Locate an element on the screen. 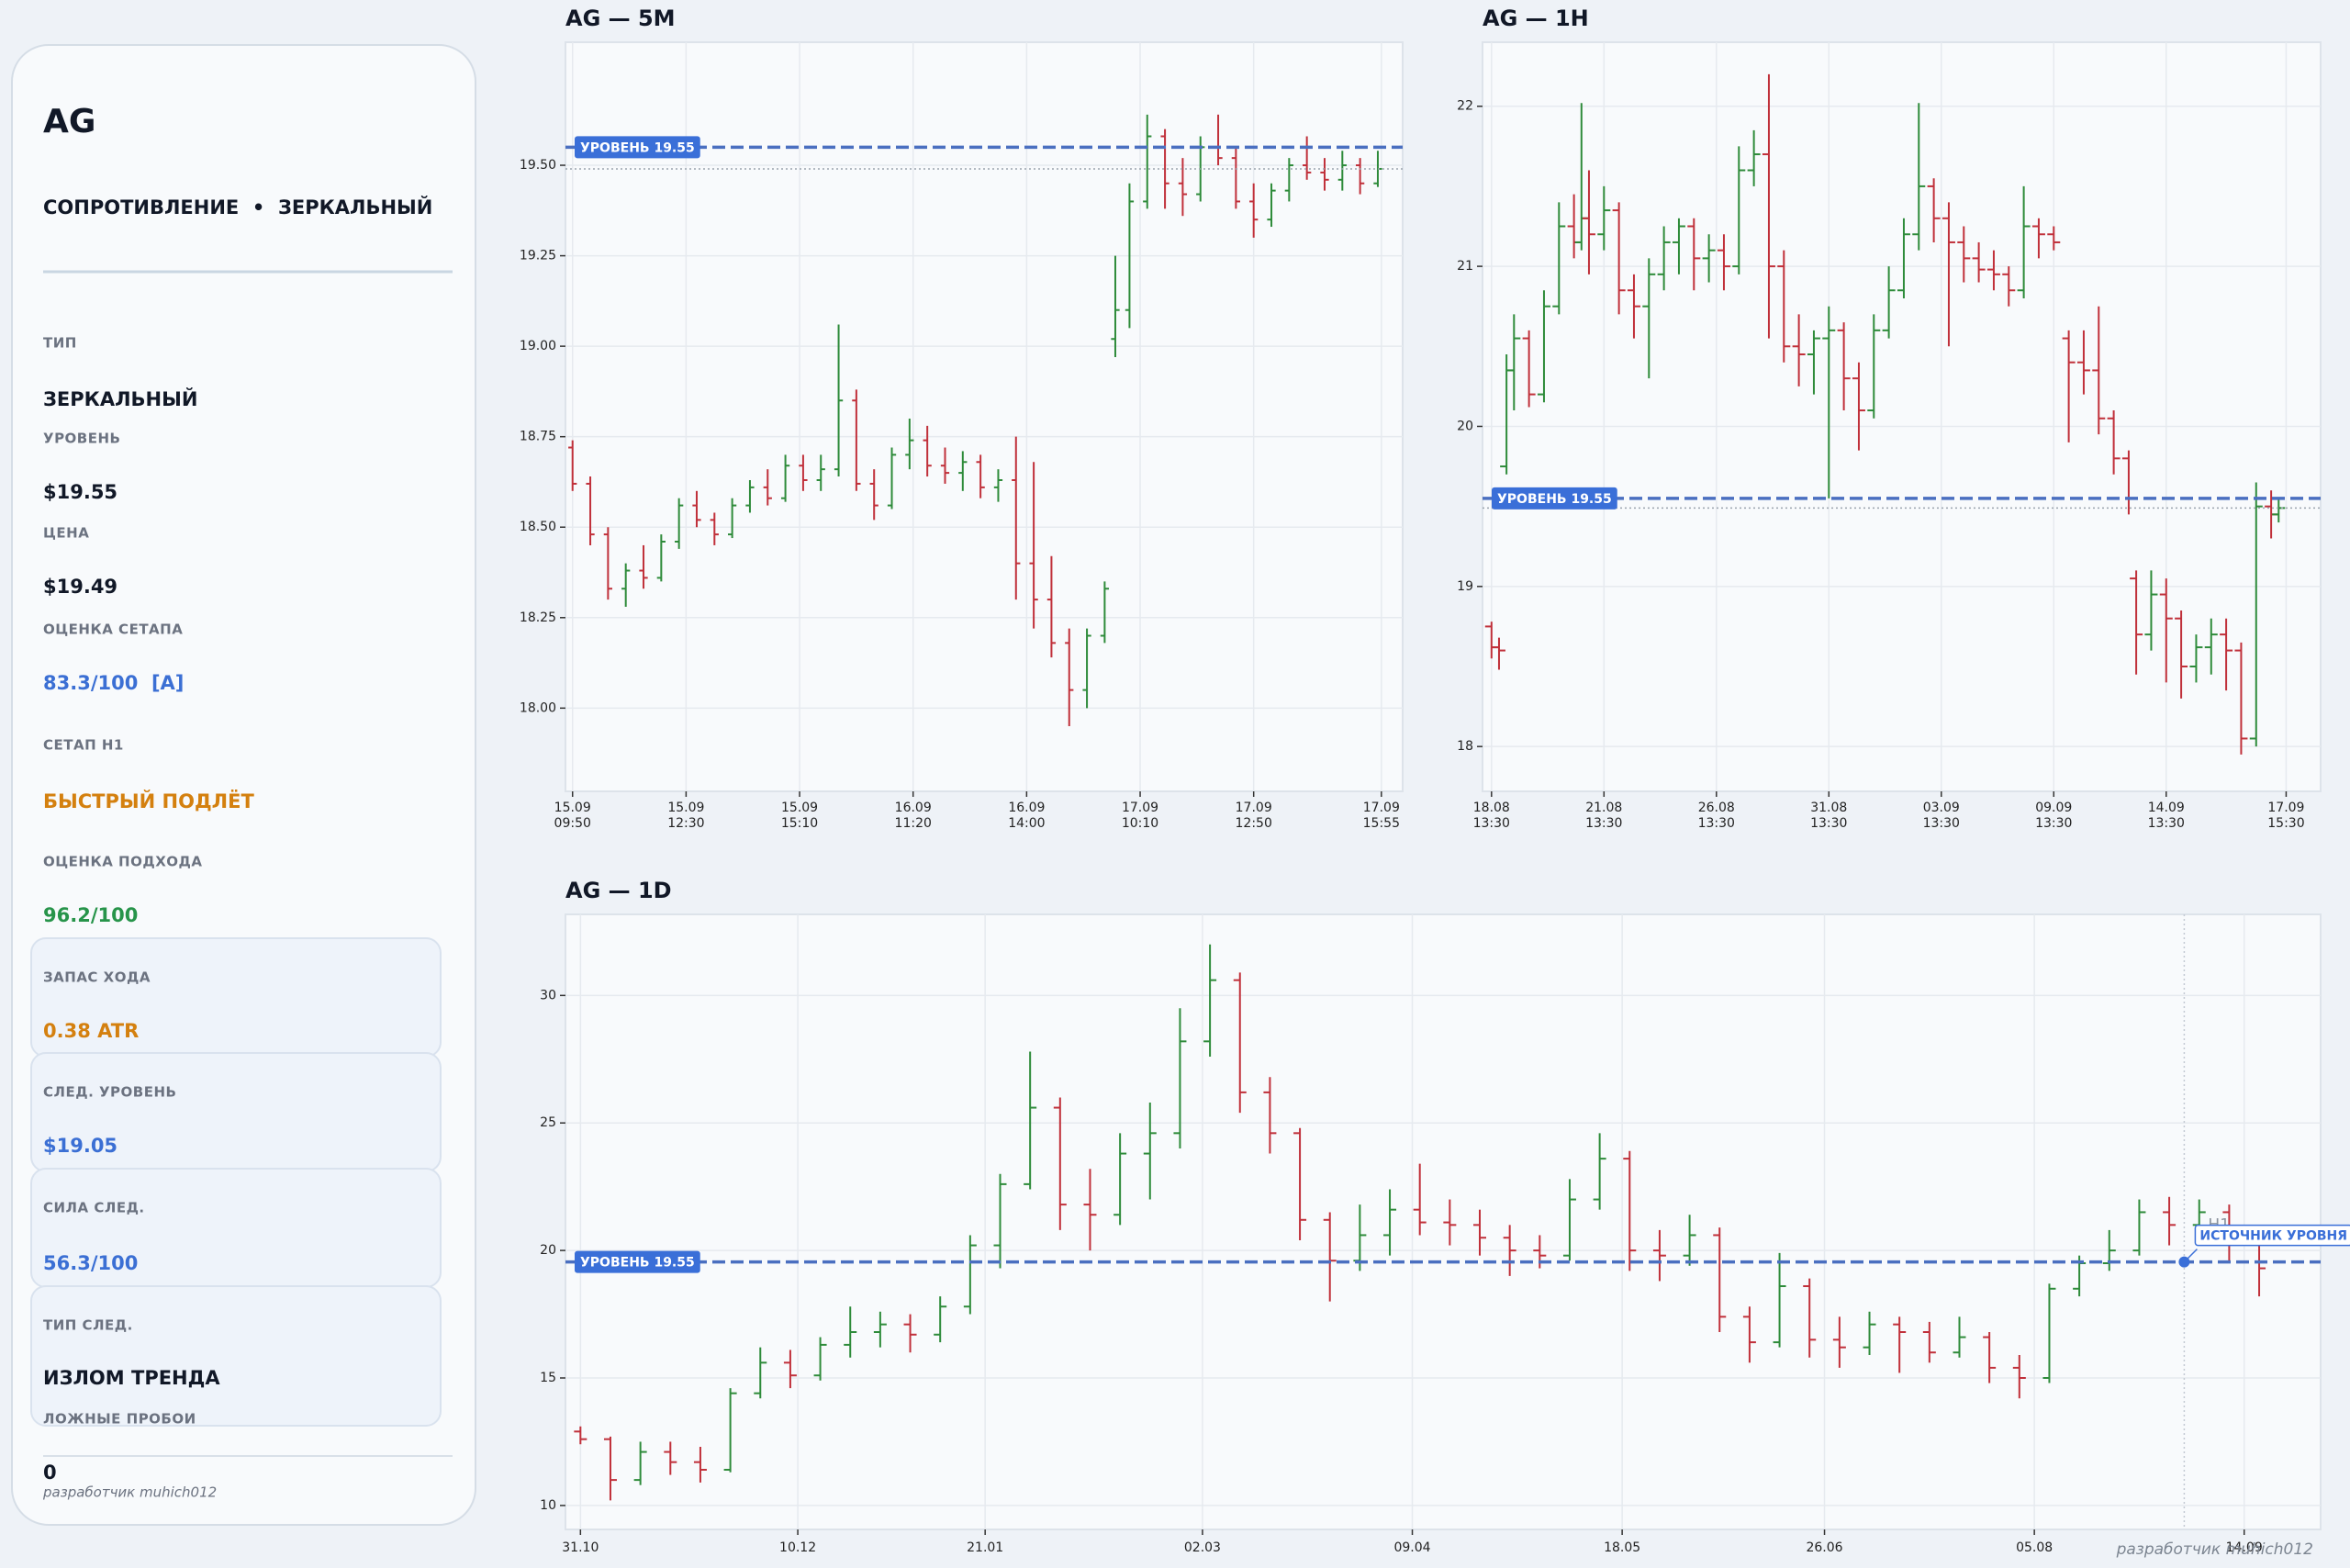 The width and height of the screenshot is (2350, 1568). x-tick-label: 14:00 is located at coordinates (1026, 823).